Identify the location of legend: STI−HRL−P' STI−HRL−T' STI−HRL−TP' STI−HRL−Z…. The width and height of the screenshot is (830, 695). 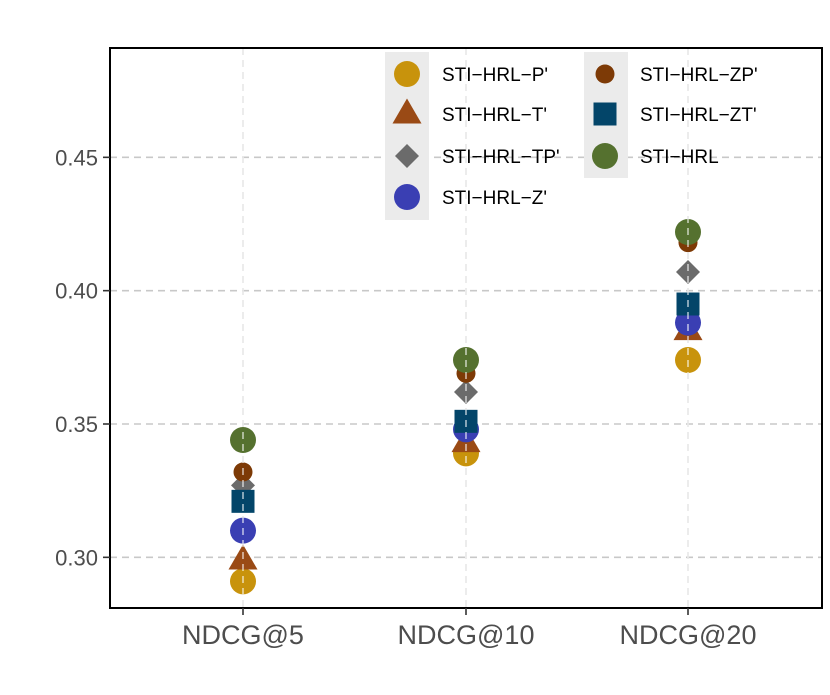
(571, 136).